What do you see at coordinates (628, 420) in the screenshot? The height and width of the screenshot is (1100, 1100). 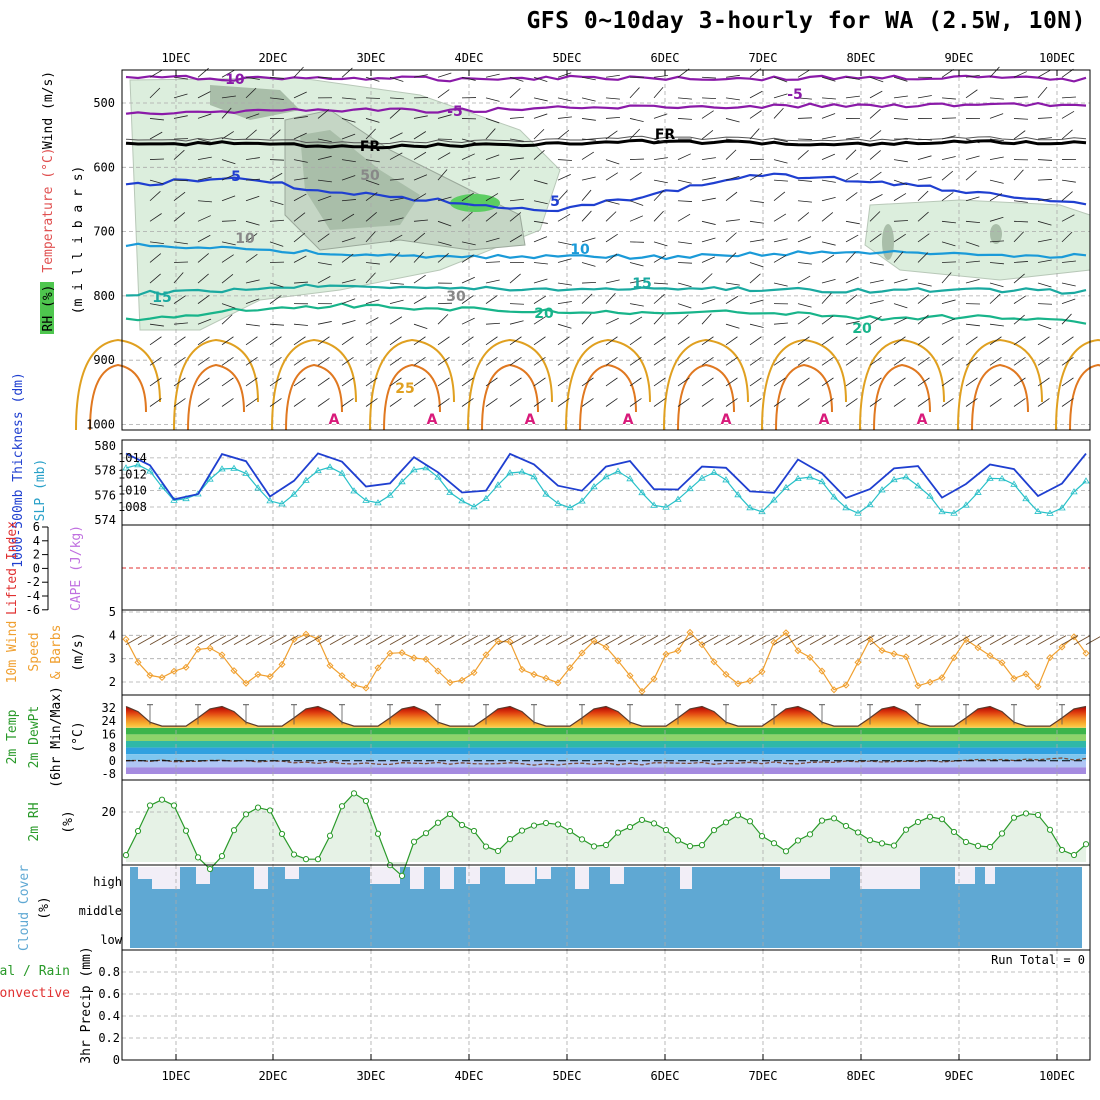 I see `surface-mark: A` at bounding box center [628, 420].